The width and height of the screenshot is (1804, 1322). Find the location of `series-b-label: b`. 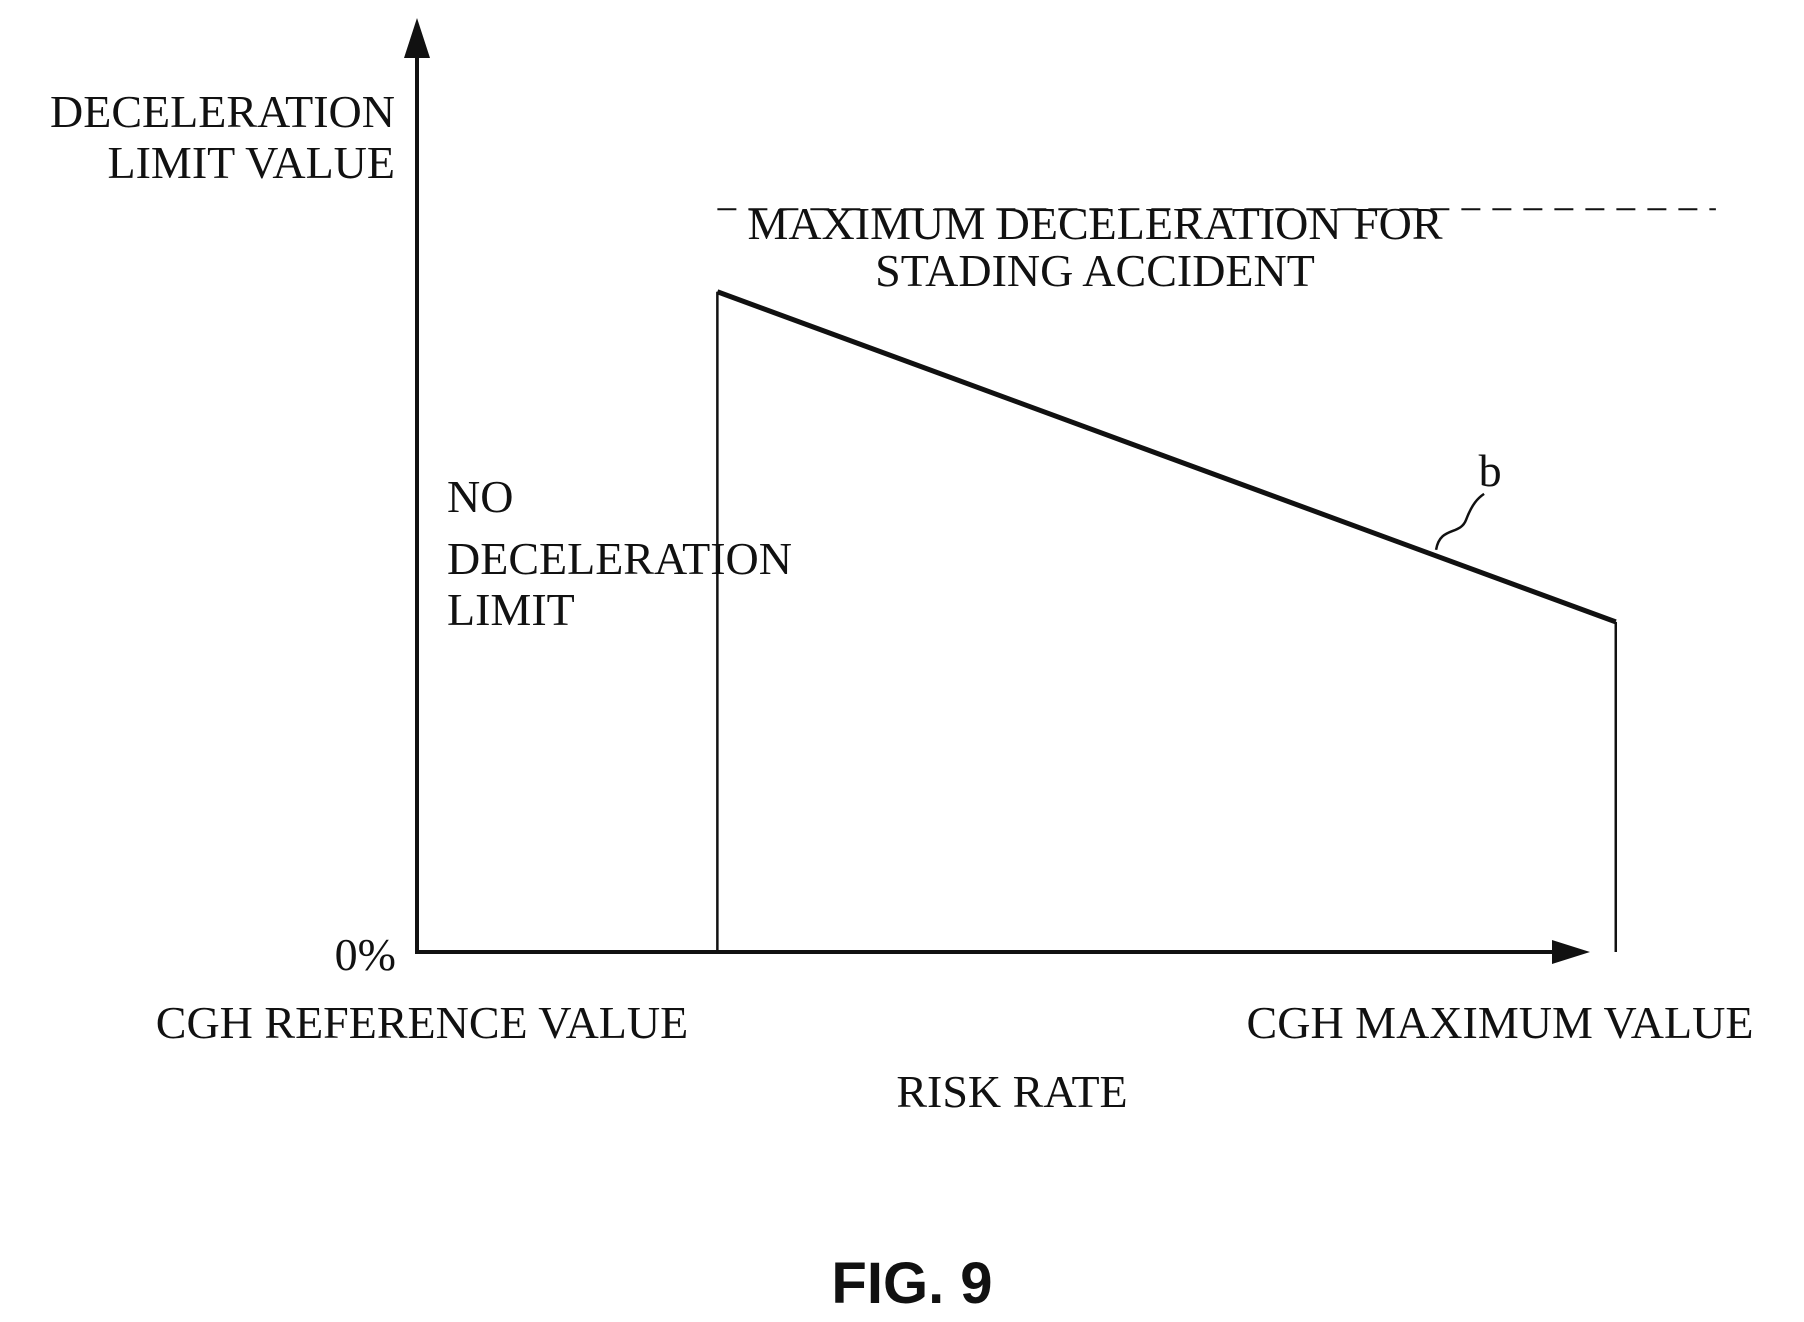

series-b-label: b is located at coordinates (1490, 470).